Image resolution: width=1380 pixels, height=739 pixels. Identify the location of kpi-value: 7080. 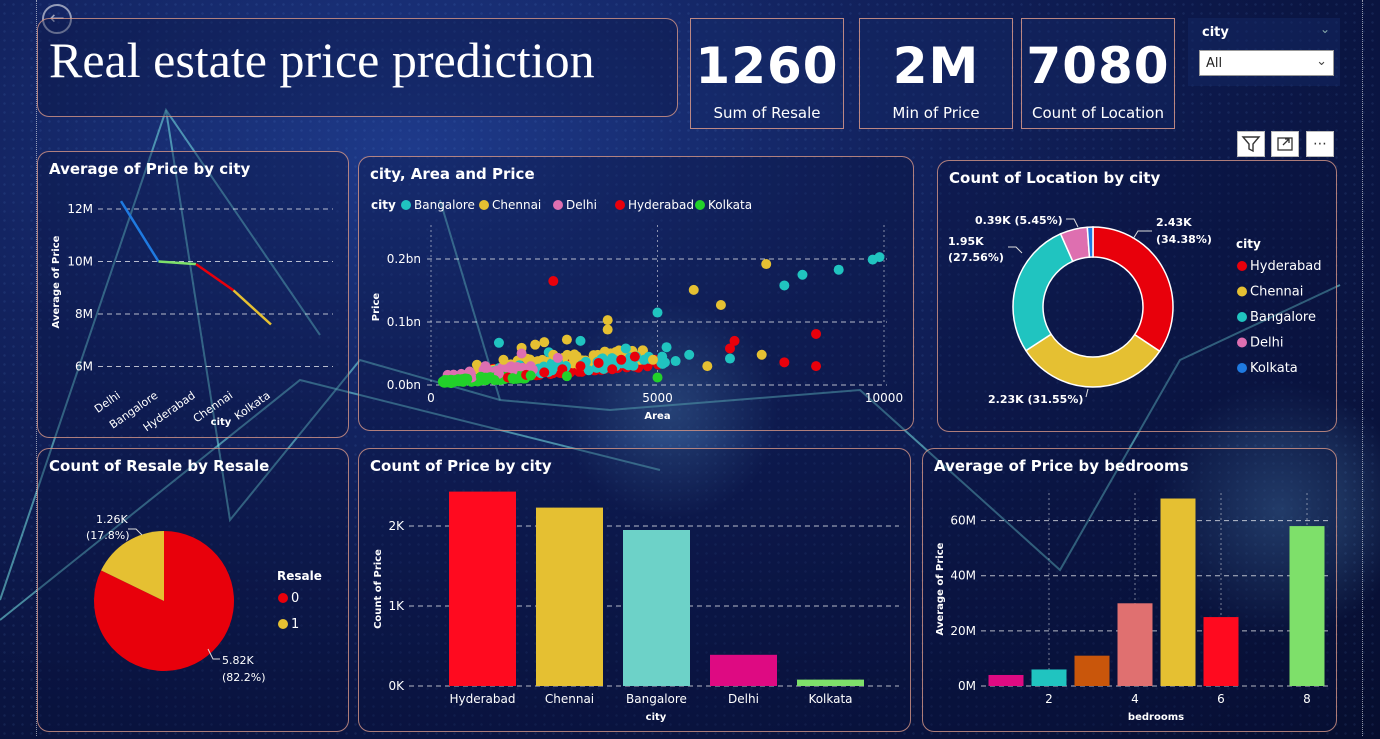
(1098, 66).